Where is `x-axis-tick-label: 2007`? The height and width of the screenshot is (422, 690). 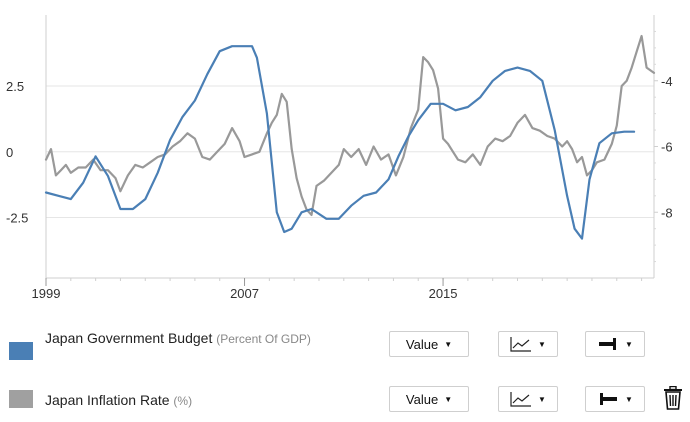
x-axis-tick-label: 2007 is located at coordinates (244, 293).